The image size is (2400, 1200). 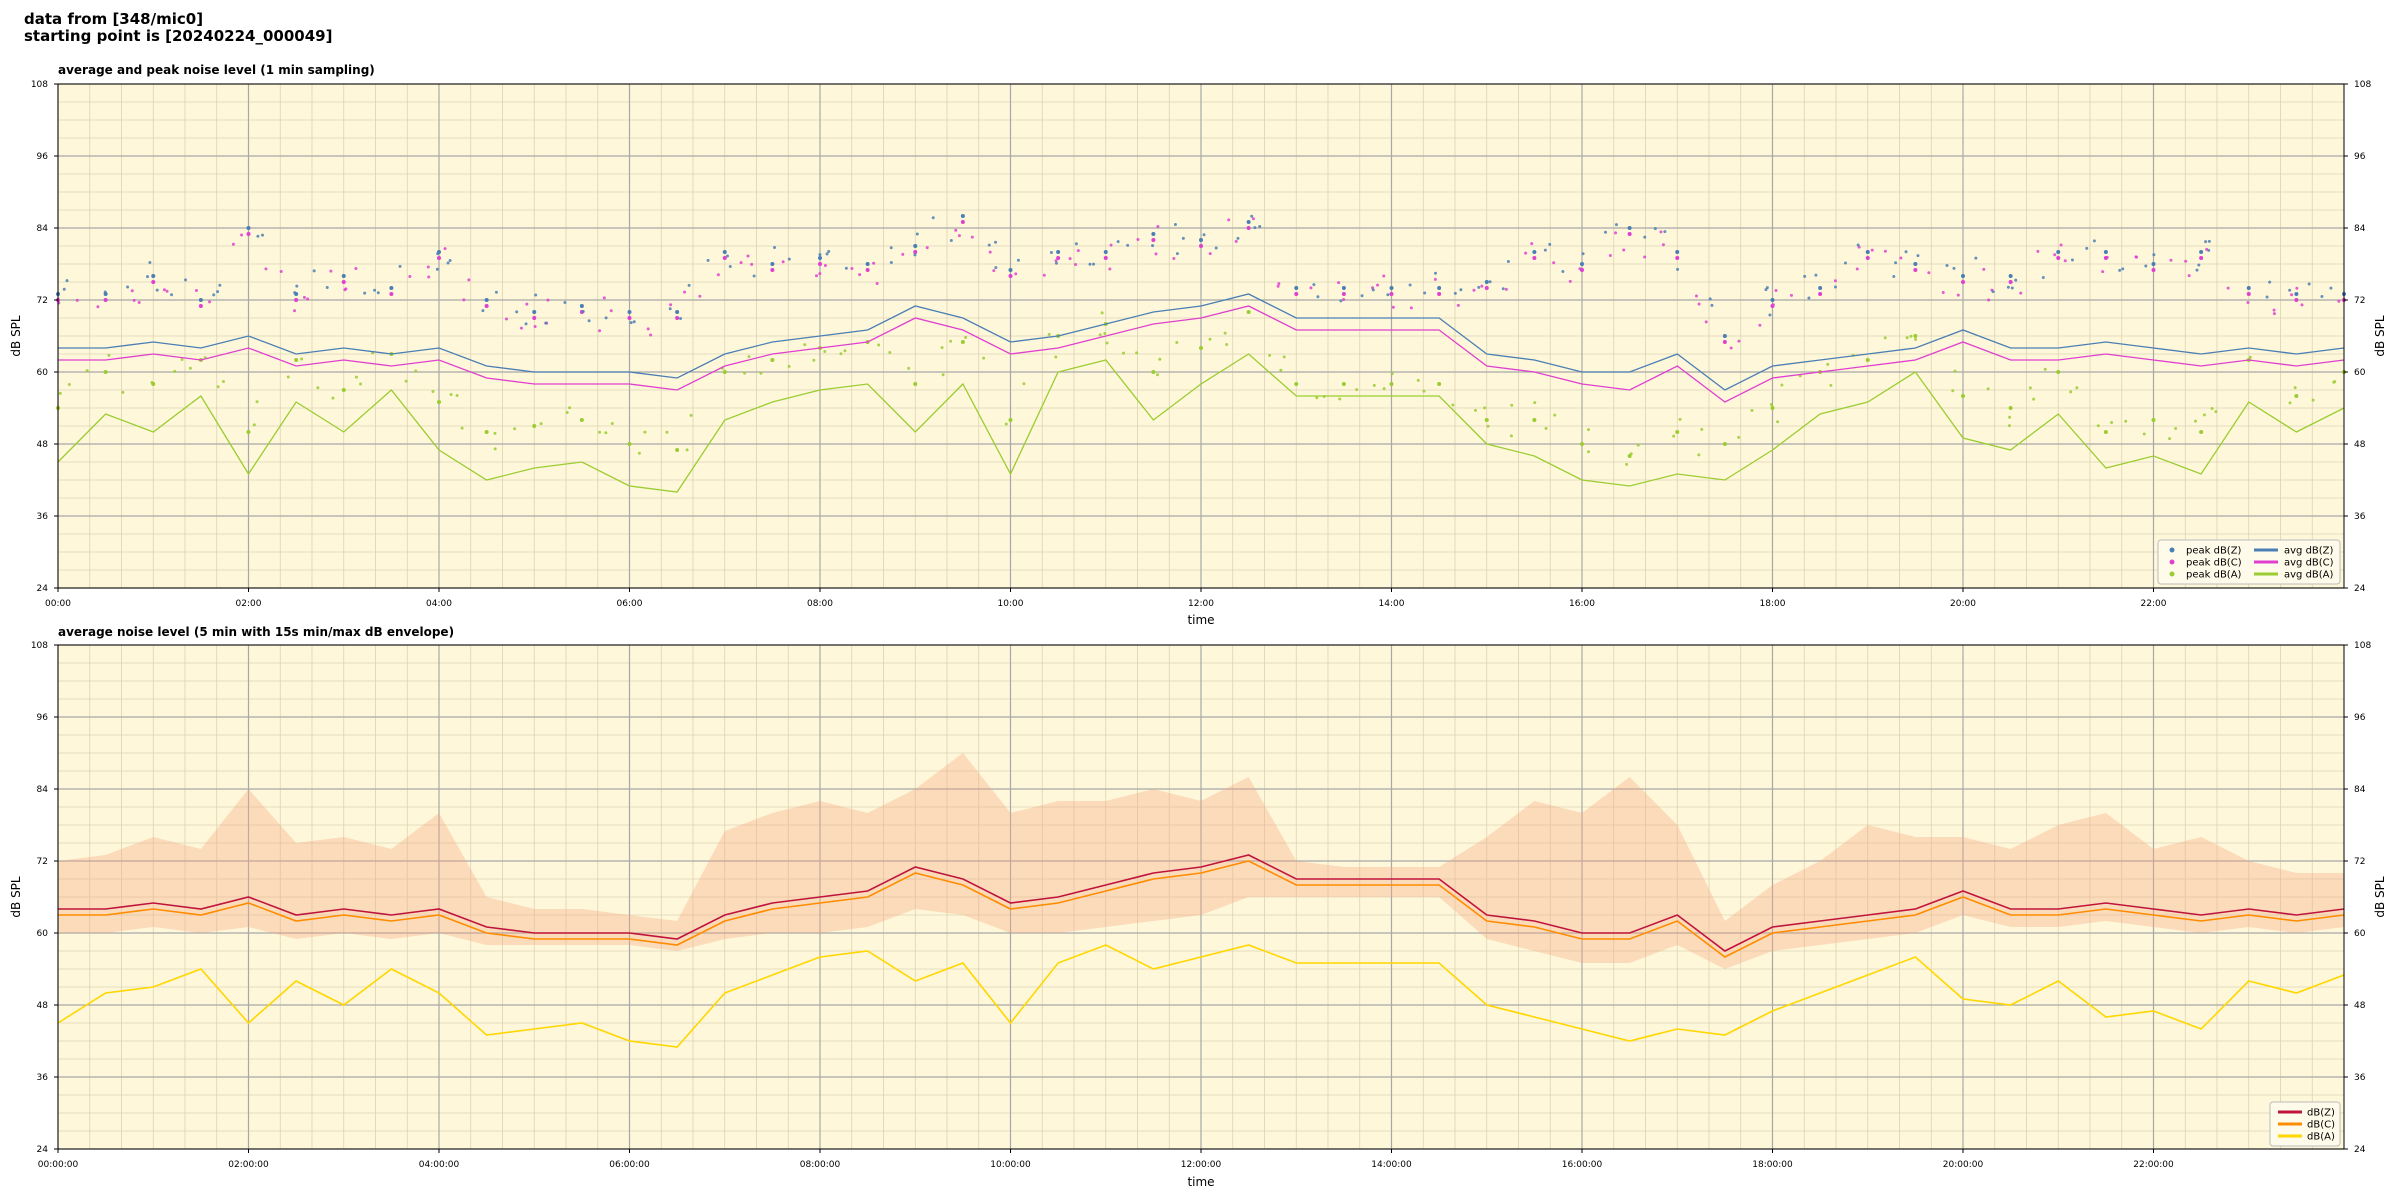 What do you see at coordinates (1392, 604) in the screenshot?
I see `x-tick-label: 14:00` at bounding box center [1392, 604].